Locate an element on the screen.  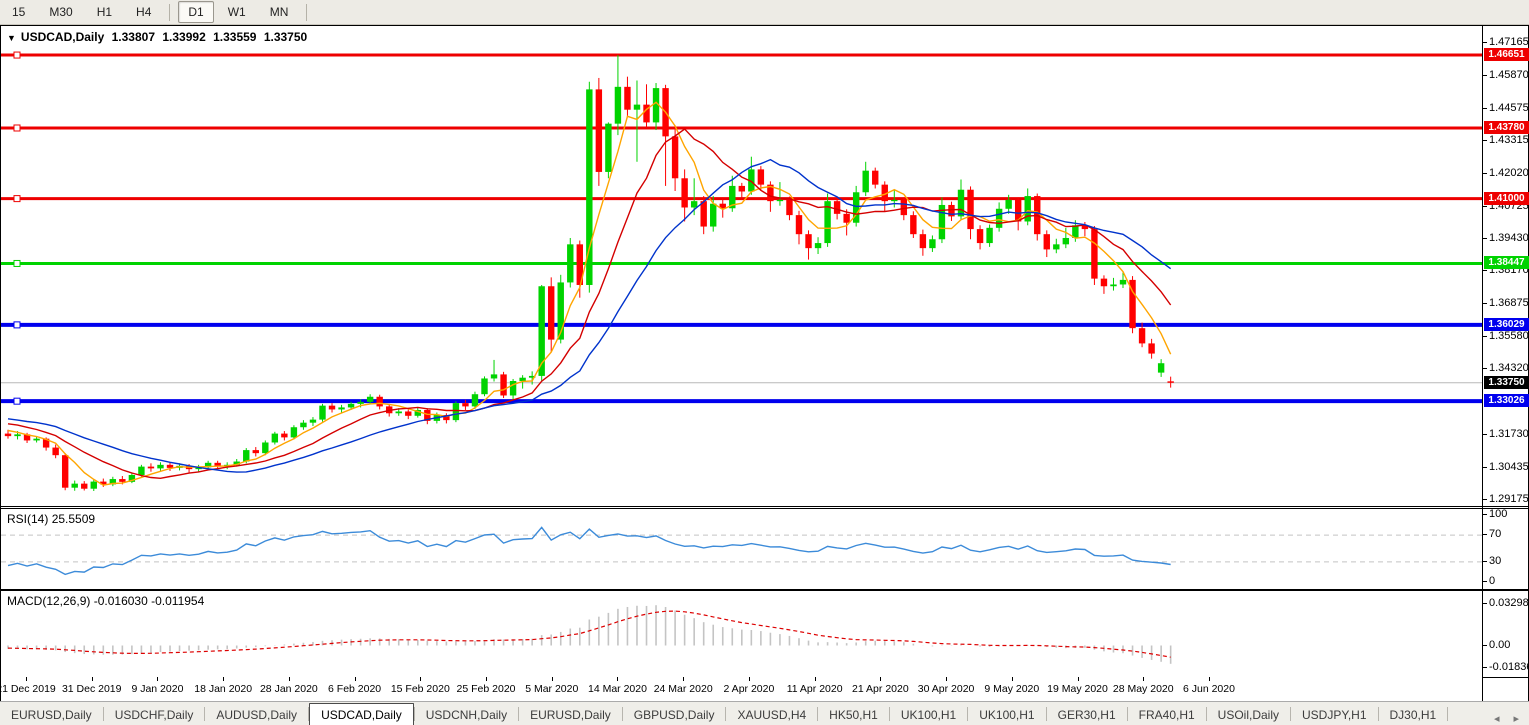
timeframe-button-h4: H4 is located at coordinates (144, 12).